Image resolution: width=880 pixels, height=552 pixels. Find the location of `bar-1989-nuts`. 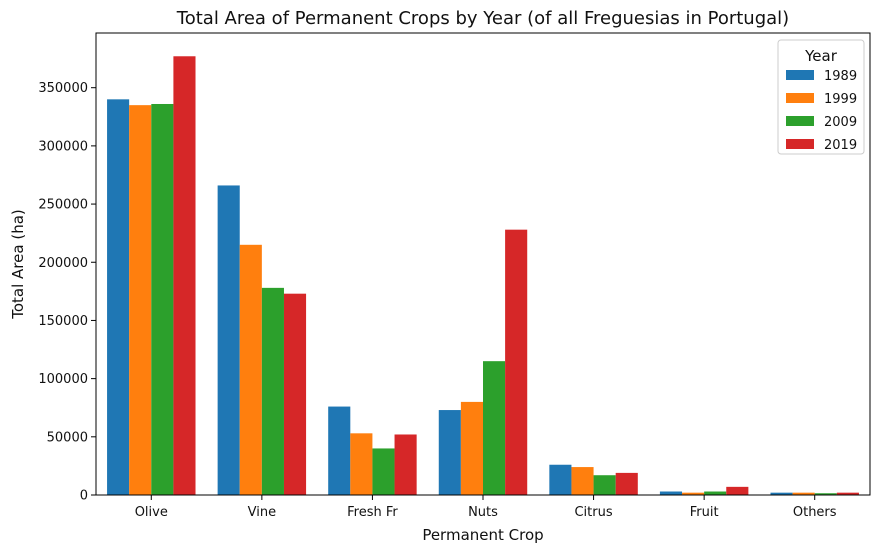

bar-1989-nuts is located at coordinates (449, 452).